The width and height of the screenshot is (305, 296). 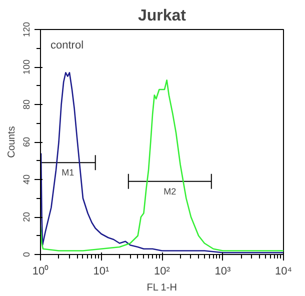 I want to click on series-label: M1, so click(x=68, y=173).